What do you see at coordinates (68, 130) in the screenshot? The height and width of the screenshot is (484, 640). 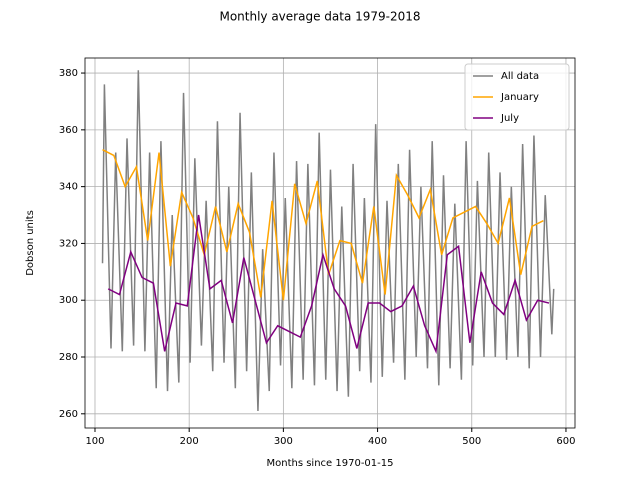 I see `y-tick-label: 360` at bounding box center [68, 130].